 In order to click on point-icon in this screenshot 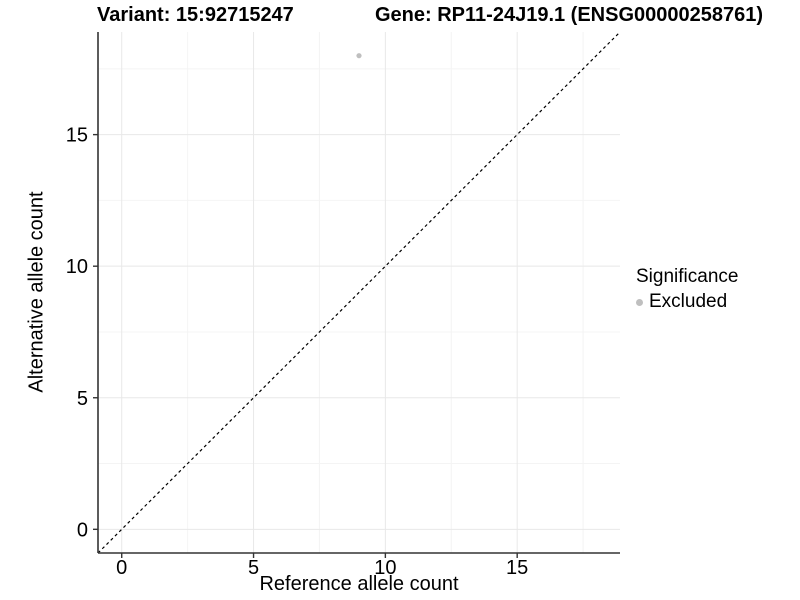, I will do `click(639, 302)`.